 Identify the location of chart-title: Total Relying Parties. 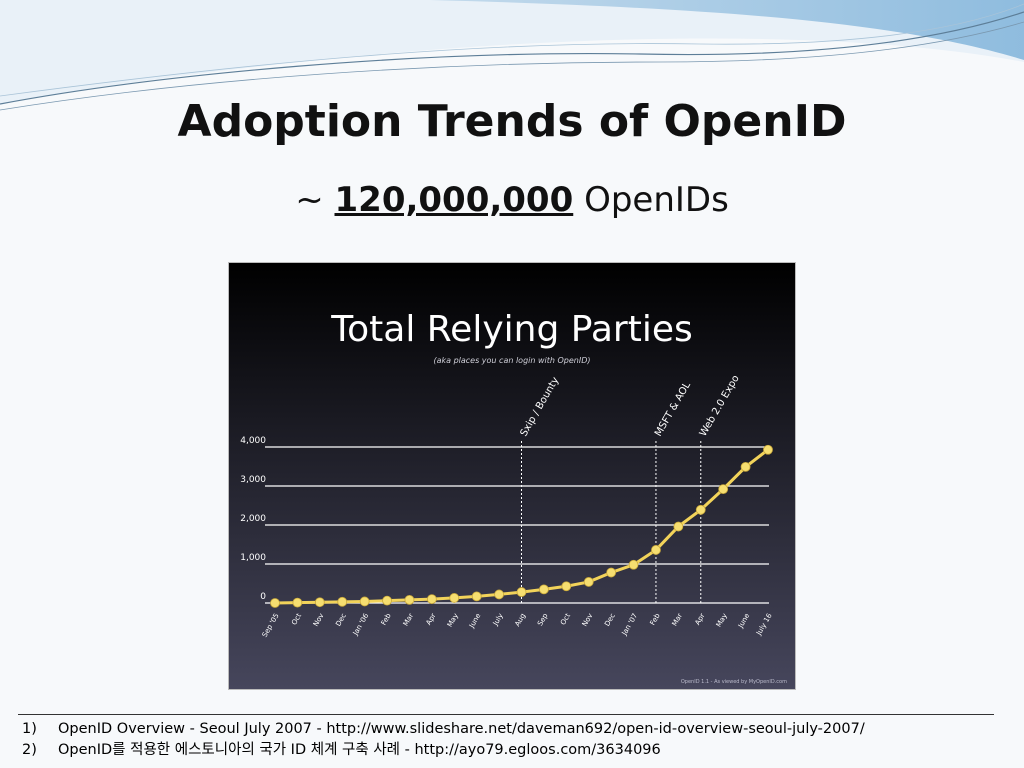
(511, 329).